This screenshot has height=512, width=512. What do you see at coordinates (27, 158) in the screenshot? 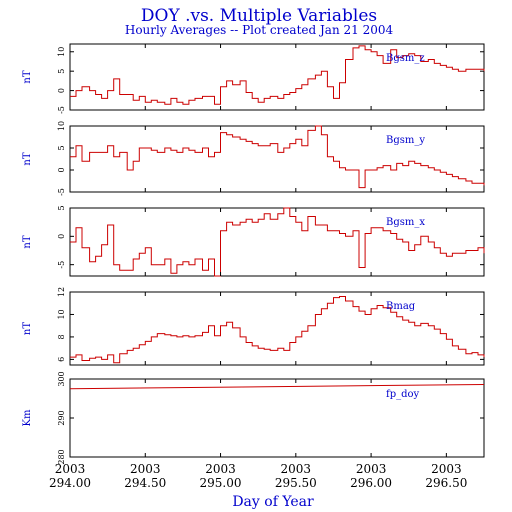
I see `y-axis-label-bgsm-y: nT` at bounding box center [27, 158].